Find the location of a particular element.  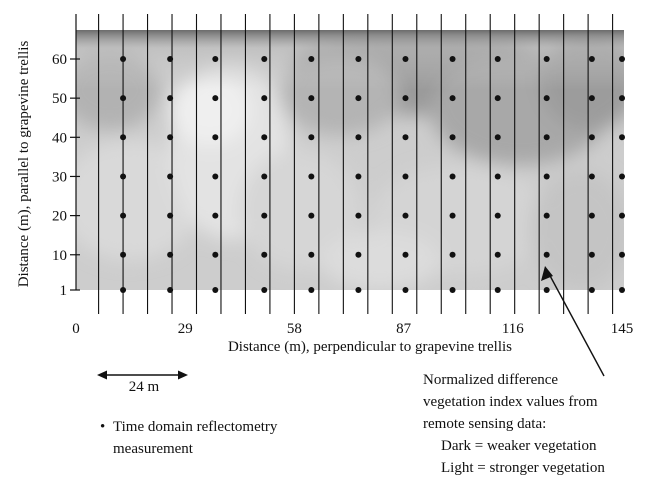

y-tick-label: 50 is located at coordinates (59, 99).